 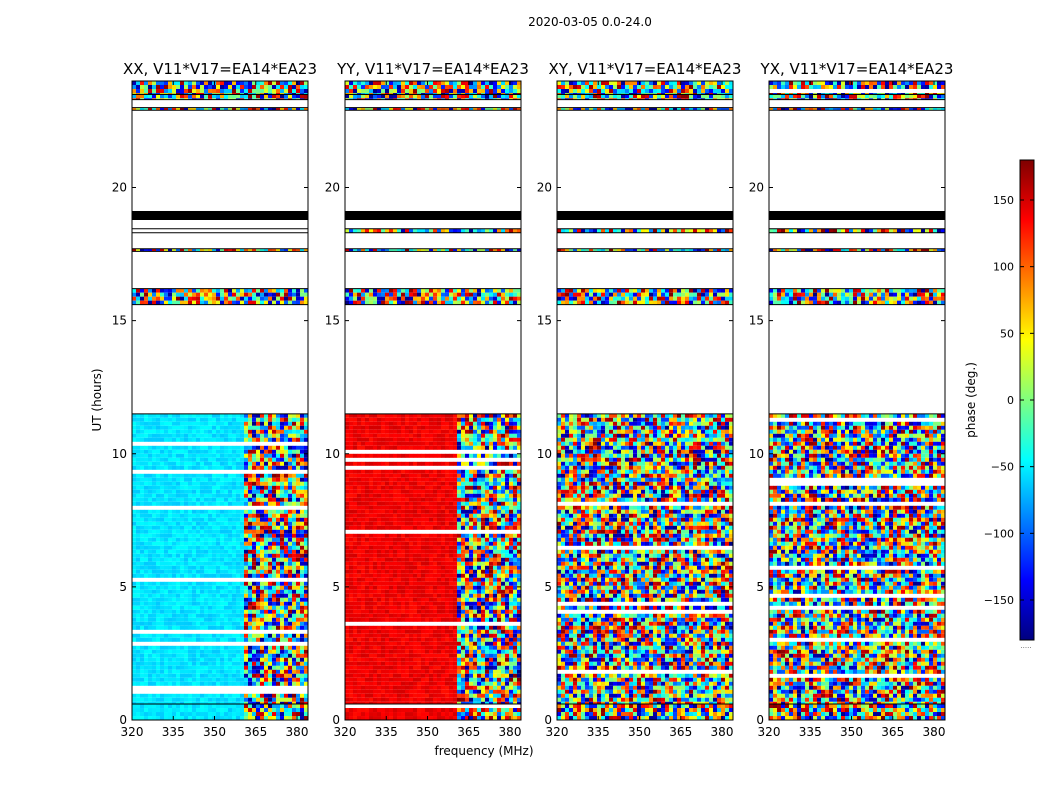 What do you see at coordinates (1002, 467) in the screenshot?
I see `colorbar-tick-label: −50` at bounding box center [1002, 467].